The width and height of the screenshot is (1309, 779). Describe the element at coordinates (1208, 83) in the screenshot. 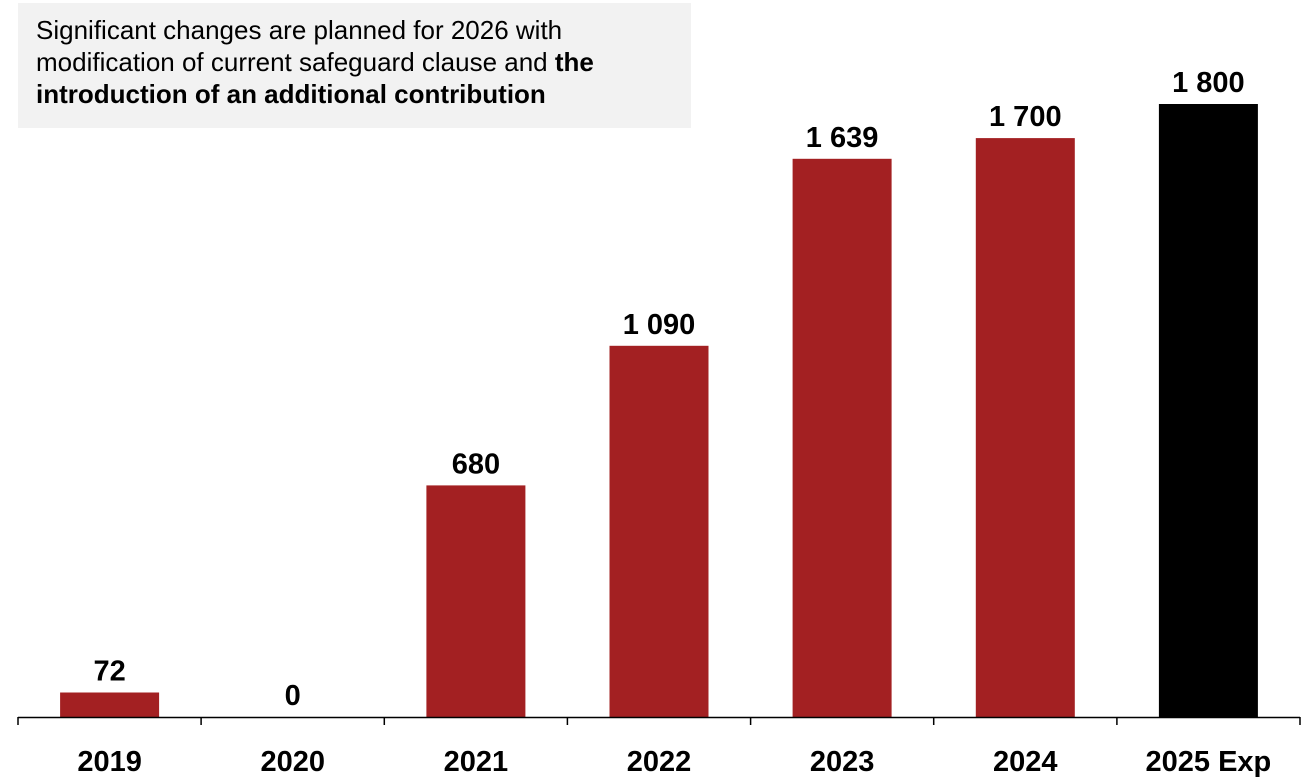

I see `value-label: 1 800` at that location.